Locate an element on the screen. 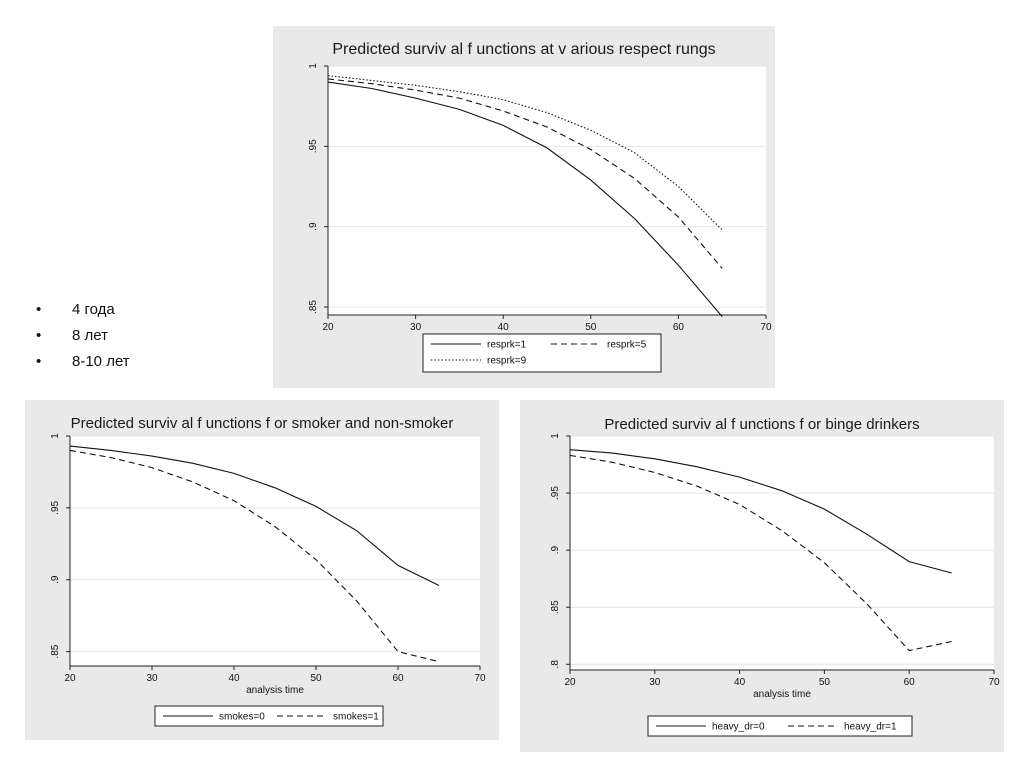  bullet-item: • 4 года is located at coordinates (83, 313).